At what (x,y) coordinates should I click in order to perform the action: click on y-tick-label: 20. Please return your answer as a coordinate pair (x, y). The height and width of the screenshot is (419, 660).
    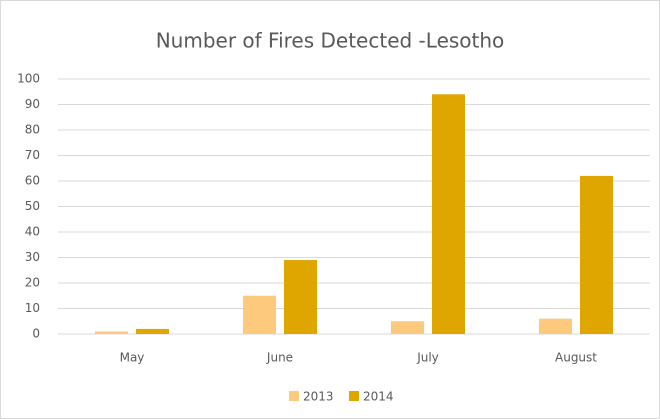
    Looking at the image, I should click on (32, 283).